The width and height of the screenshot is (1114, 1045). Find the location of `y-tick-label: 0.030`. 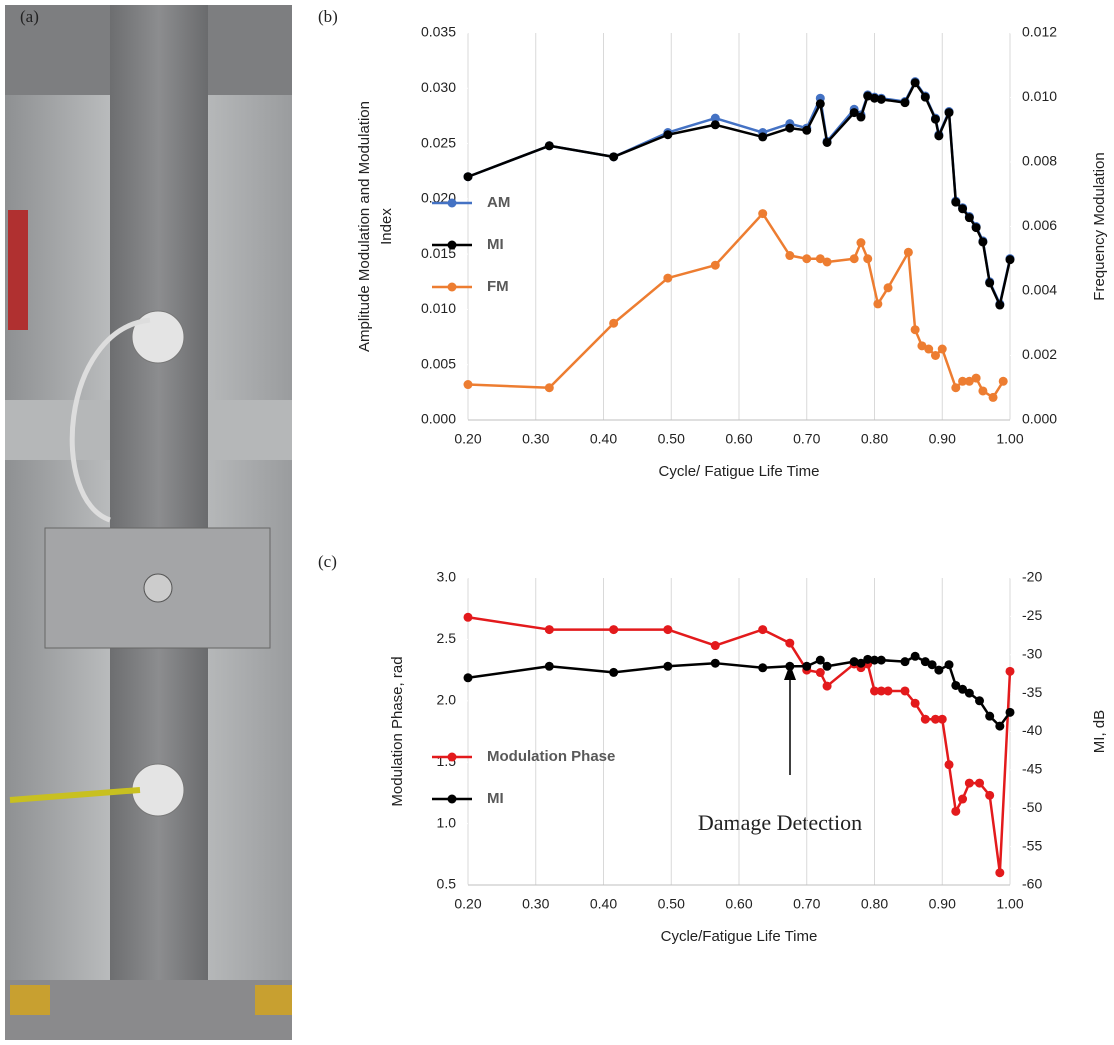

y-tick-label: 0.030 is located at coordinates (438, 87).